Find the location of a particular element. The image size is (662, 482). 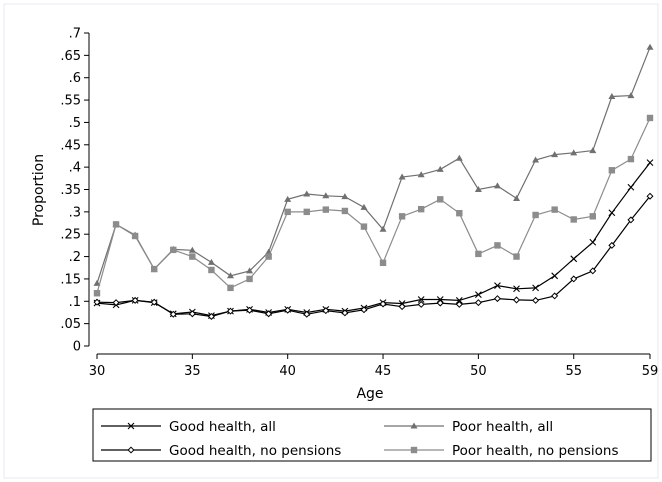

y-tick-label: .55 is located at coordinates (70, 101).